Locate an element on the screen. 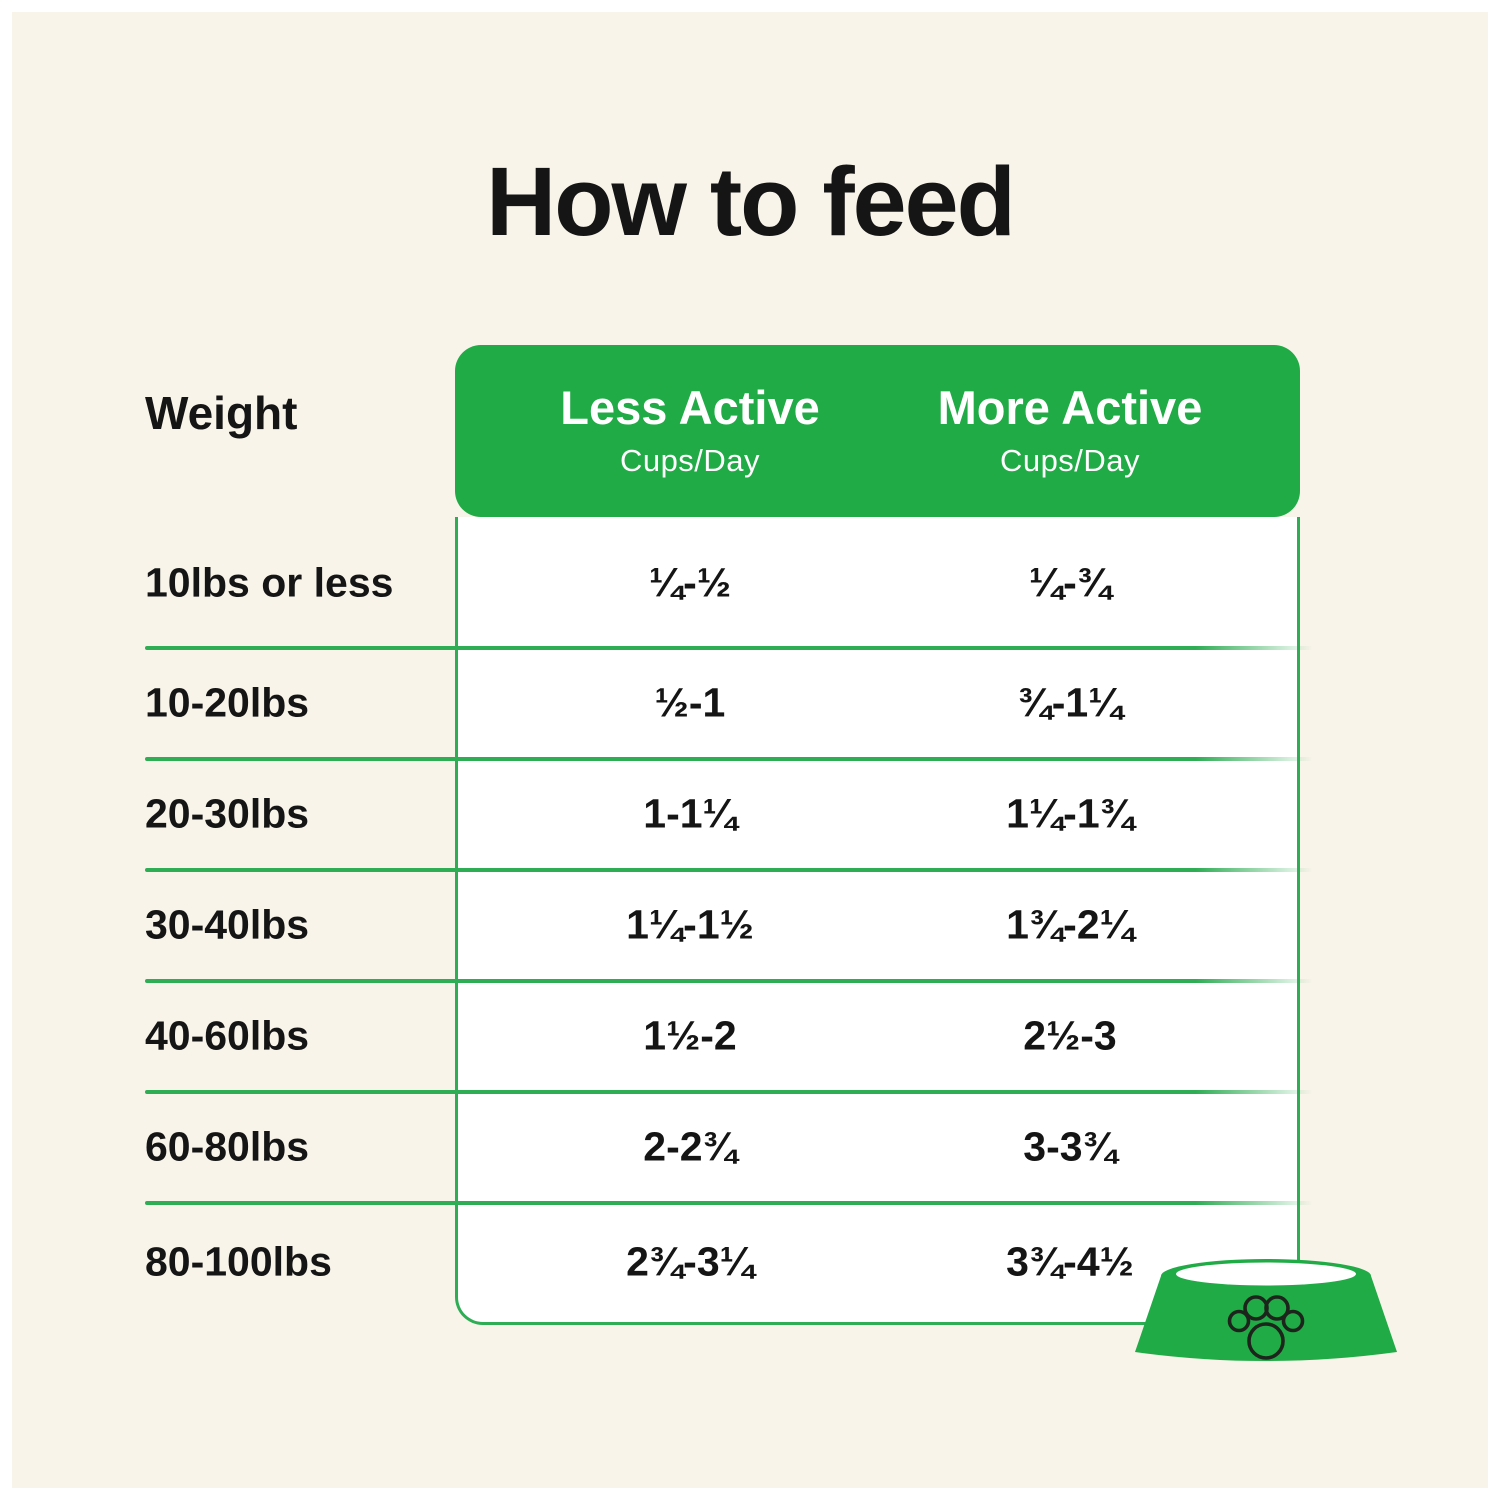 This screenshot has width=1500, height=1500. weight-cell: 20-30lbs is located at coordinates (227, 813).